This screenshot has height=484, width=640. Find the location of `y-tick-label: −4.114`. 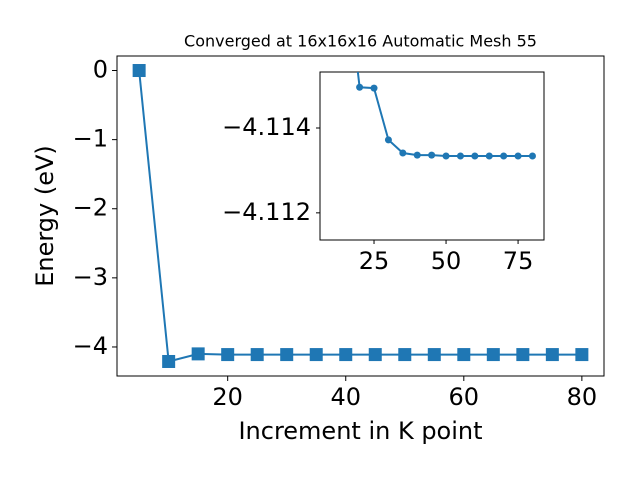

y-tick-label: −4.114 is located at coordinates (266, 127).